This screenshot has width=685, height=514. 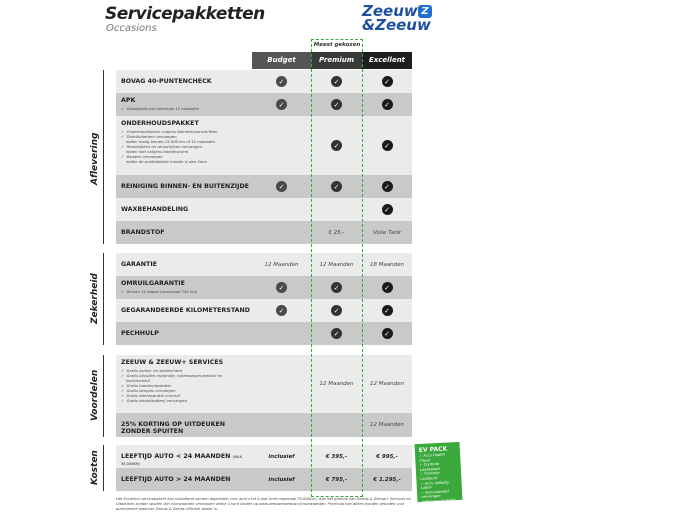 I want to click on row-note: ✓ Gratis lampjes vervangen, so click(x=148, y=390).